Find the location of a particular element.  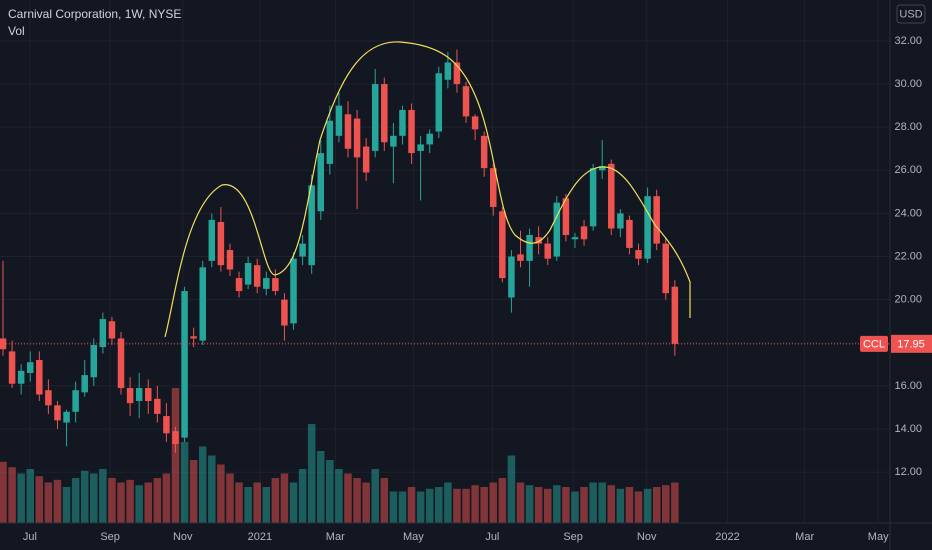

y-tick-label: 24.00 is located at coordinates (908, 213).